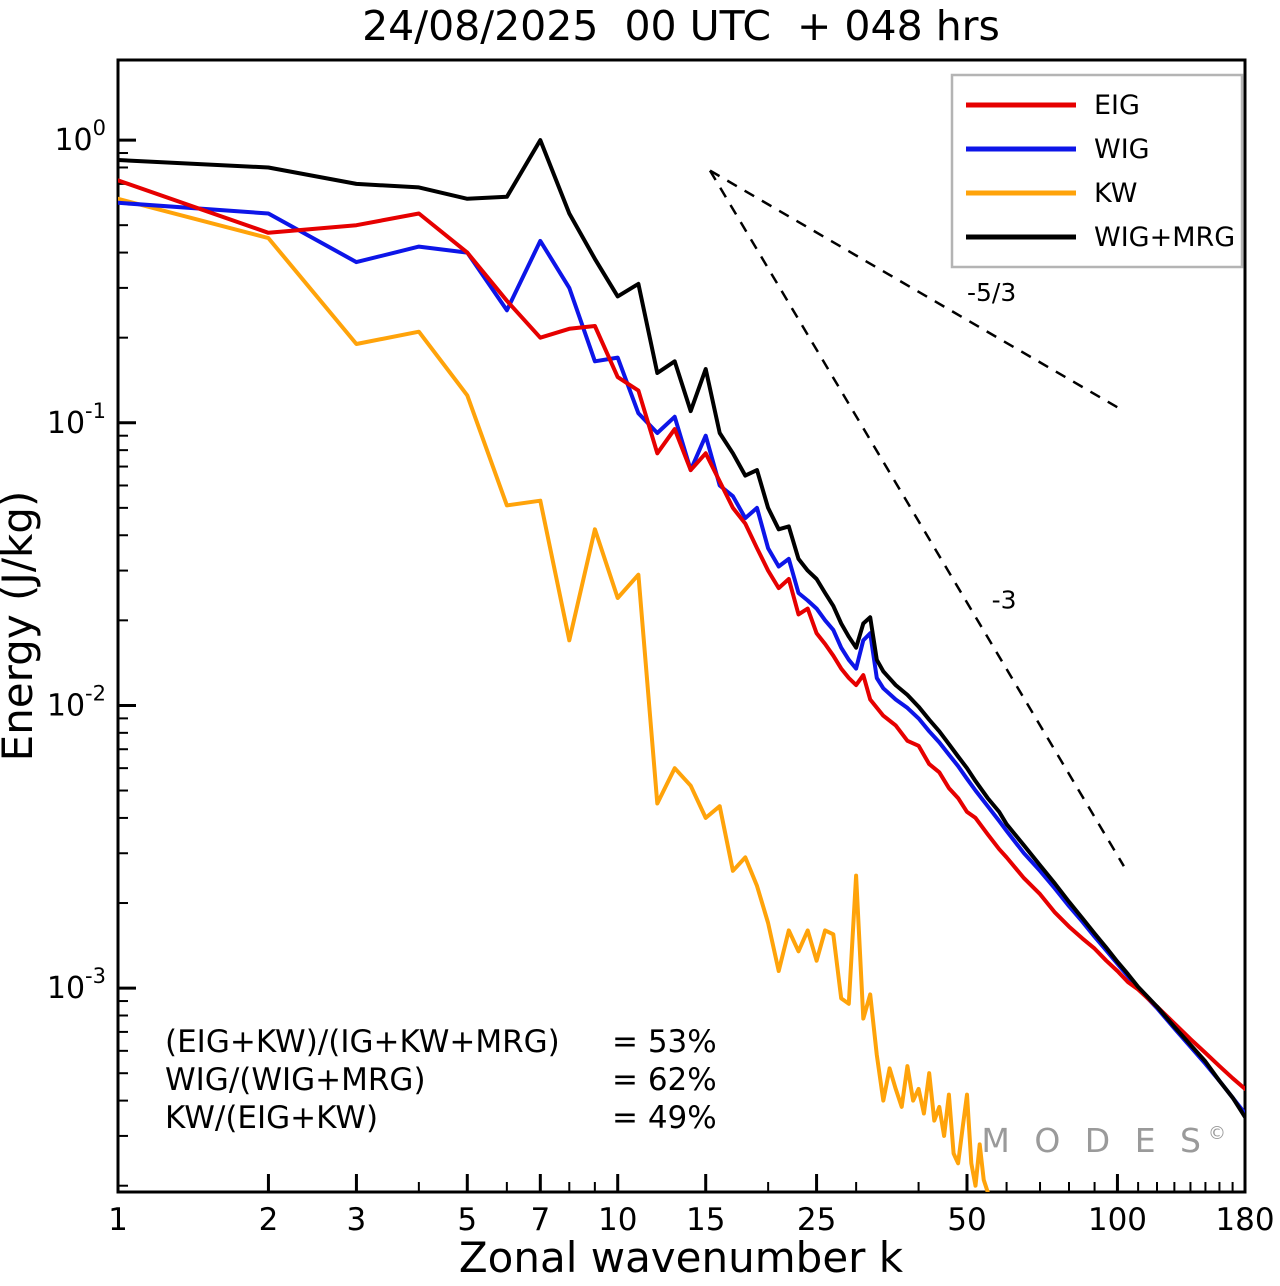  What do you see at coordinates (269, 1220) in the screenshot?
I see `x-tick-label: 2` at bounding box center [269, 1220].